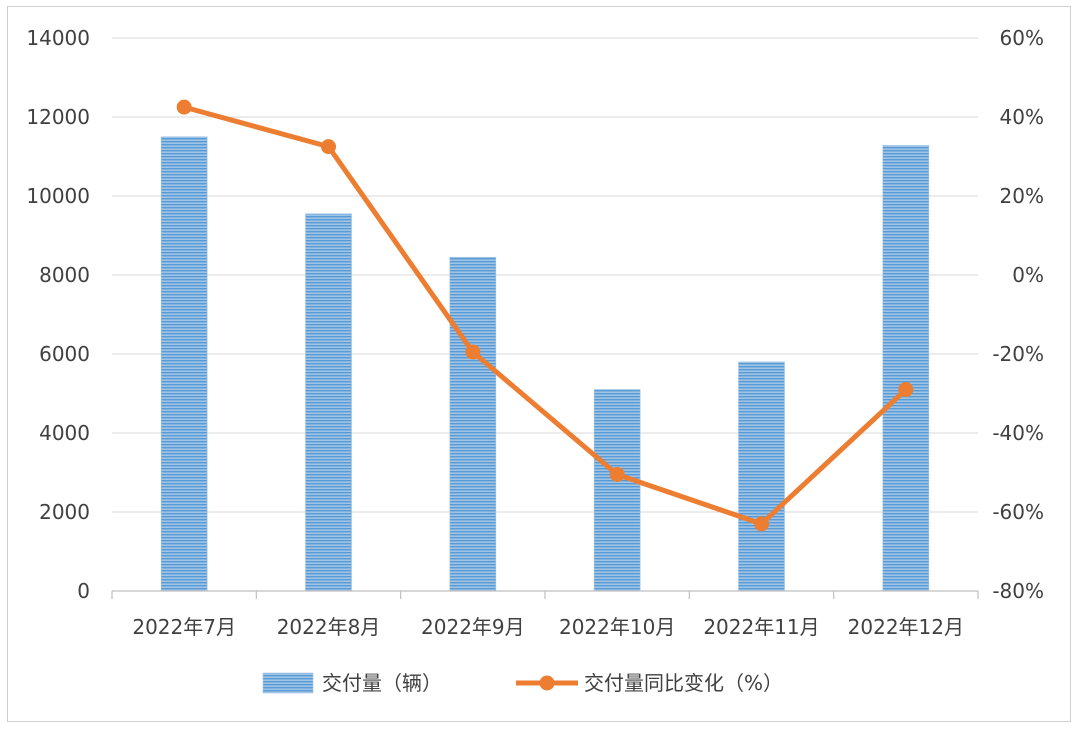 The width and height of the screenshot is (1080, 731). What do you see at coordinates (1022, 196) in the screenshot?
I see `y-right-tick-label: 20%` at bounding box center [1022, 196].